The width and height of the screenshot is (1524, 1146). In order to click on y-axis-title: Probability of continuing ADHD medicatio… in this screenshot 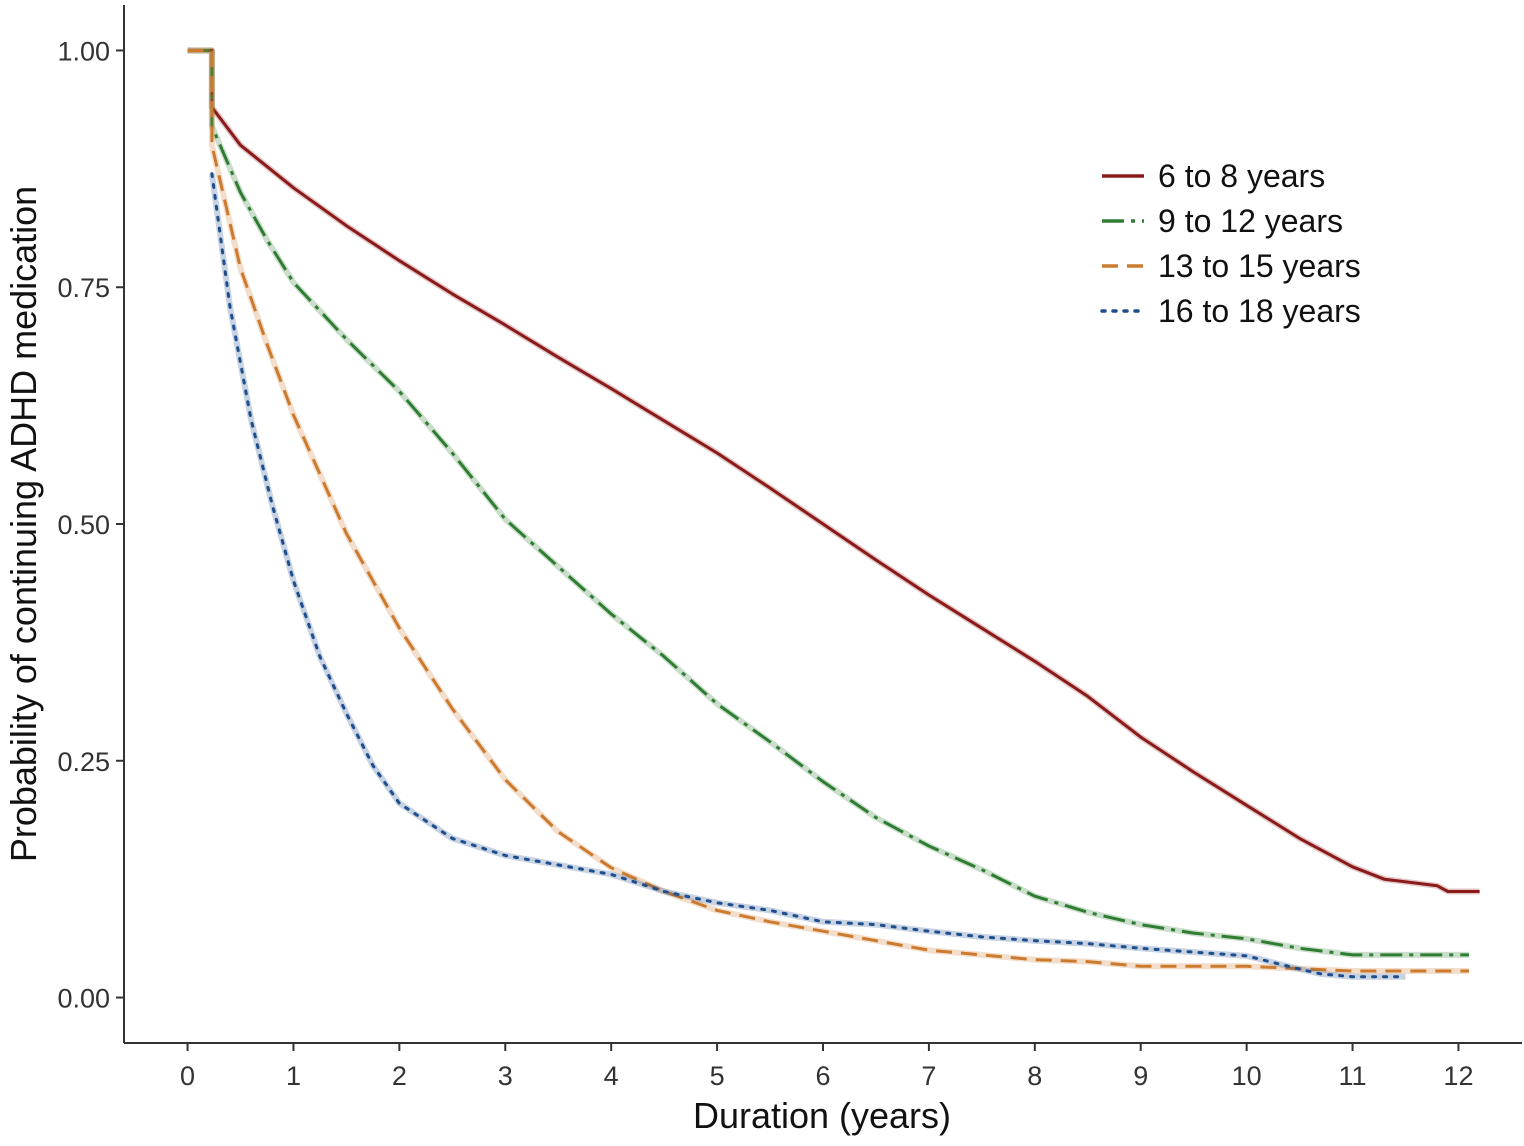, I will do `click(23, 524)`.